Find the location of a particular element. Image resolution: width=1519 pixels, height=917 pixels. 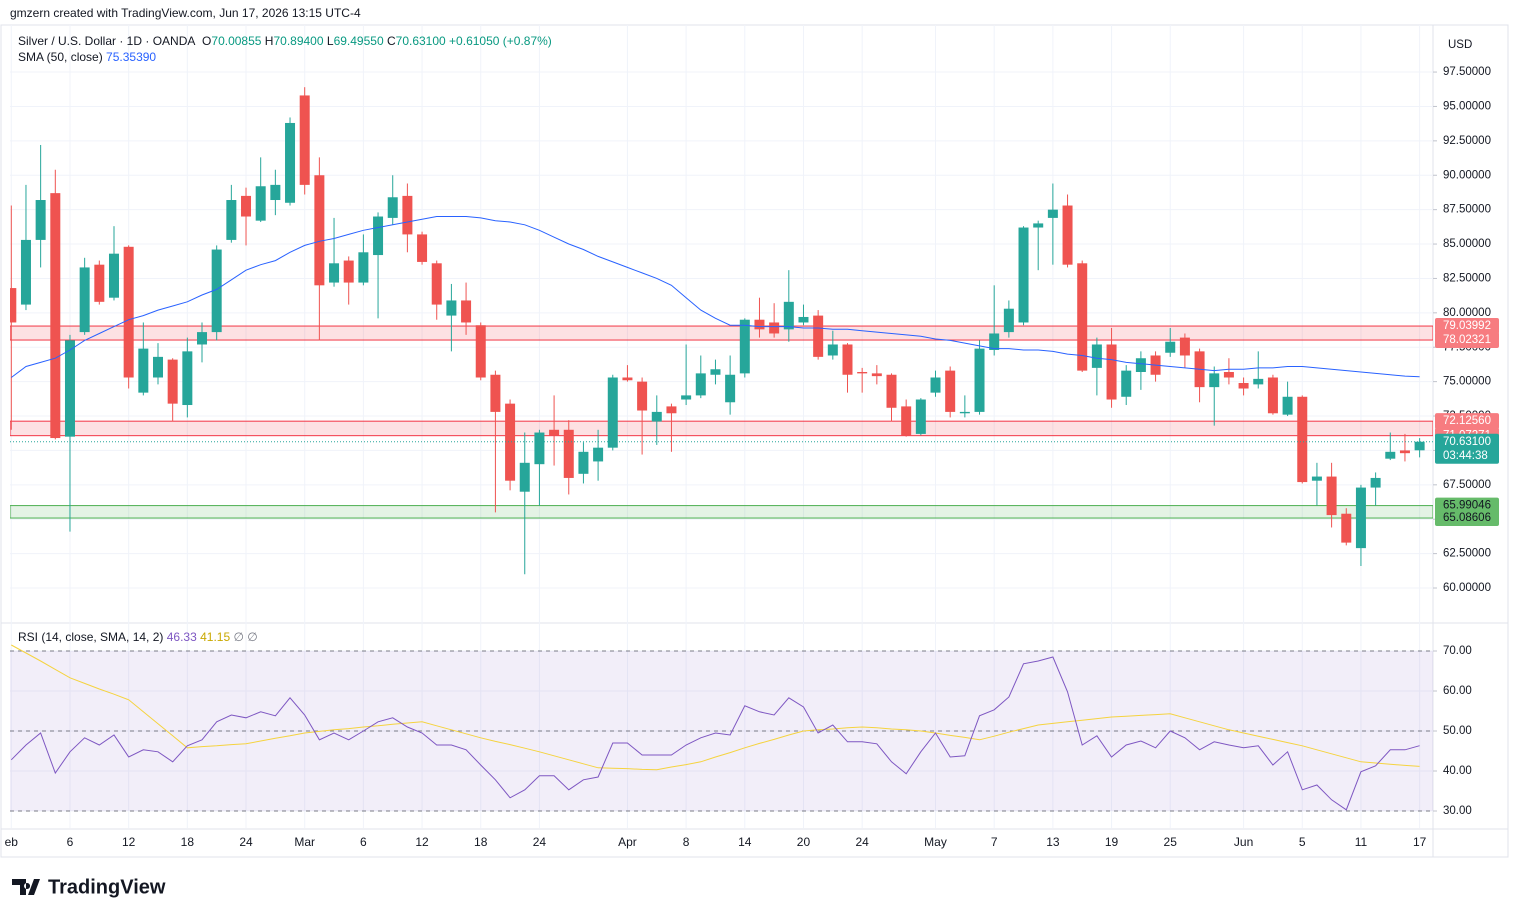

x-tick-label: 17 is located at coordinates (1420, 842).